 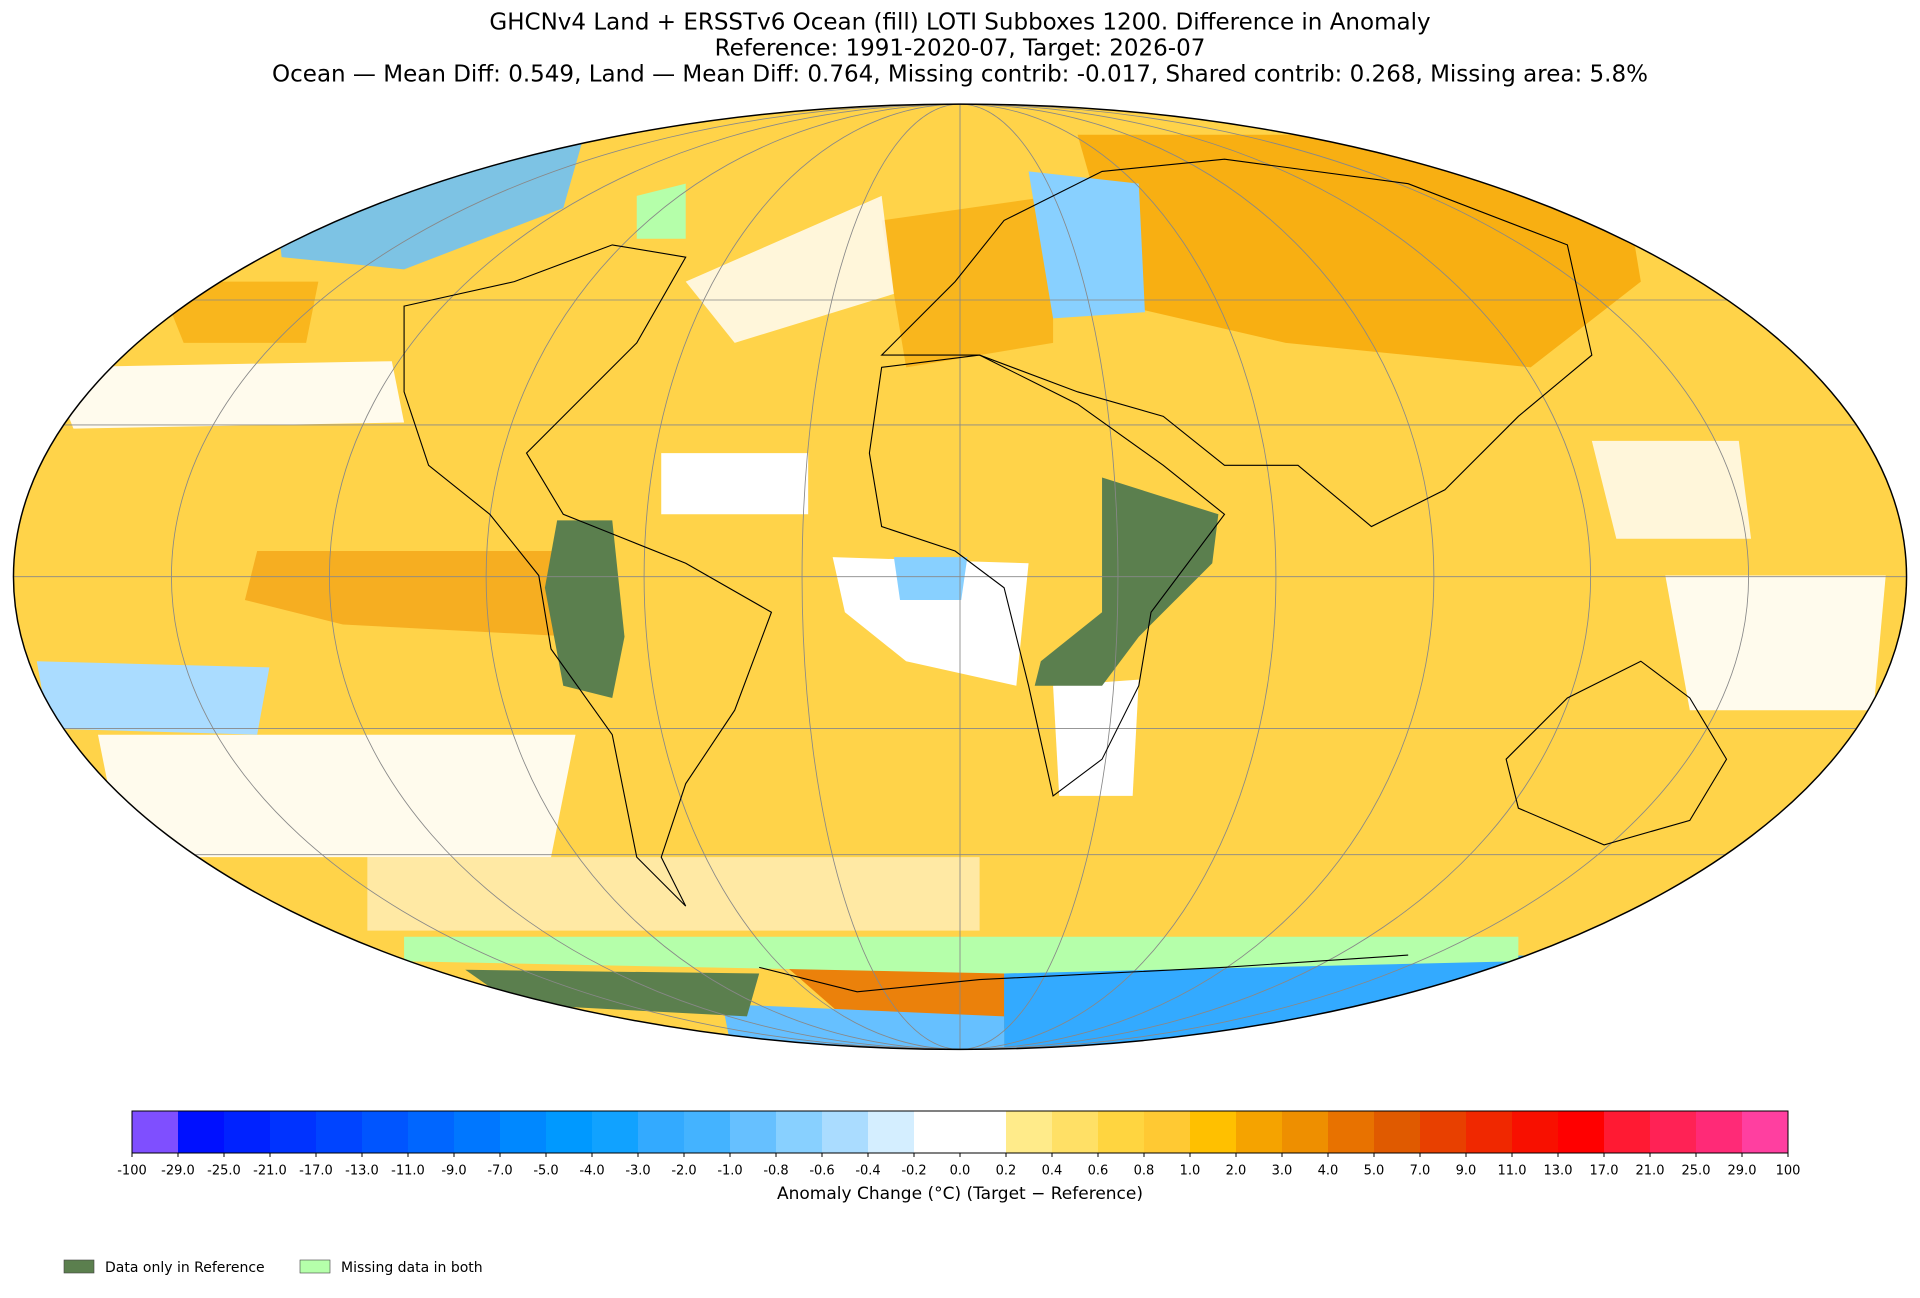 I want to click on colorbar-tick-label: 11.0, so click(x=1512, y=1171).